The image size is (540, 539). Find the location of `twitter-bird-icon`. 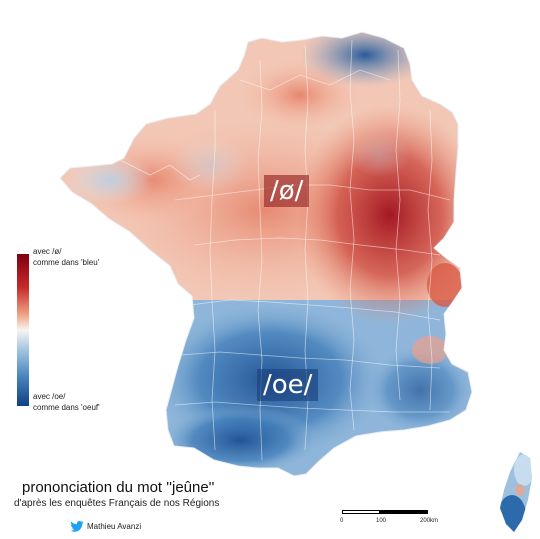

twitter-bird-icon is located at coordinates (77, 526).